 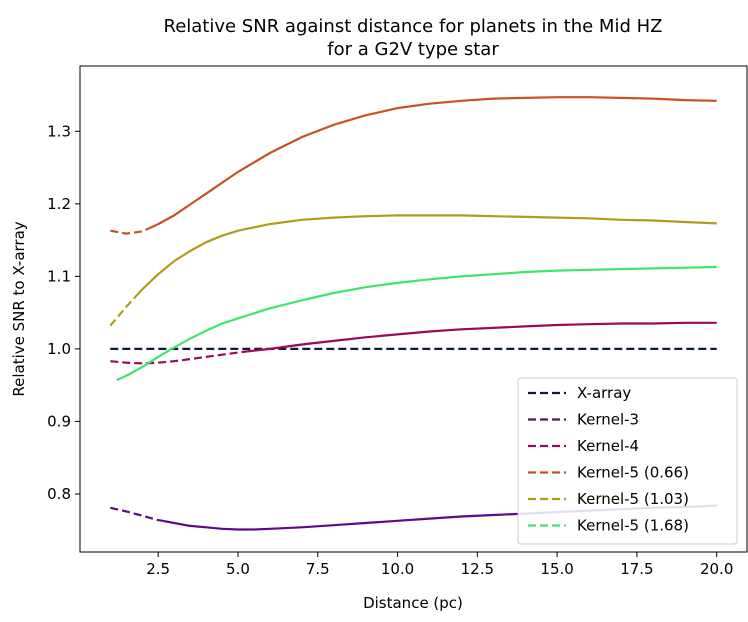 I want to click on legend-label-kernel-5-0-66: Kernel-5 (0.66), so click(x=633, y=473).